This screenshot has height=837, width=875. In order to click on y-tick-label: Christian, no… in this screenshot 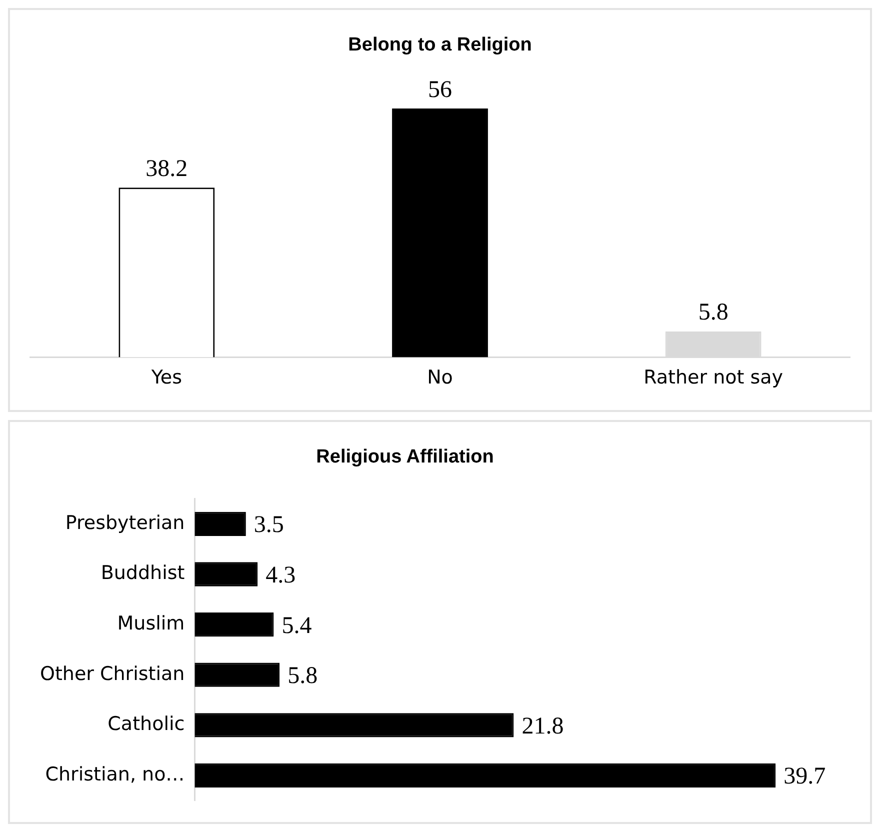, I will do `click(115, 774)`.